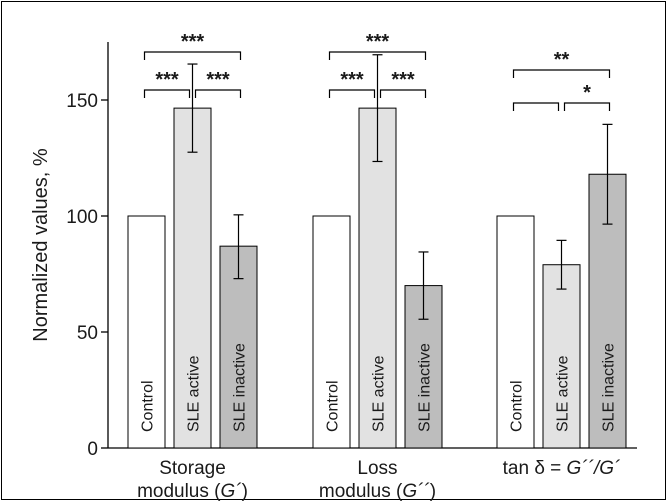 The height and width of the screenshot is (503, 669). What do you see at coordinates (377, 491) in the screenshot?
I see `group-label-line2: modulus (G´´)` at bounding box center [377, 491].